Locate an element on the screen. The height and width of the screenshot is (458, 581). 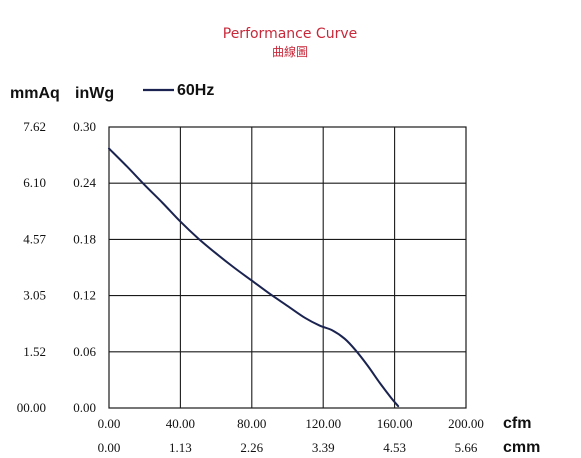
y-tick-label: 0.24 is located at coordinates (84, 182).